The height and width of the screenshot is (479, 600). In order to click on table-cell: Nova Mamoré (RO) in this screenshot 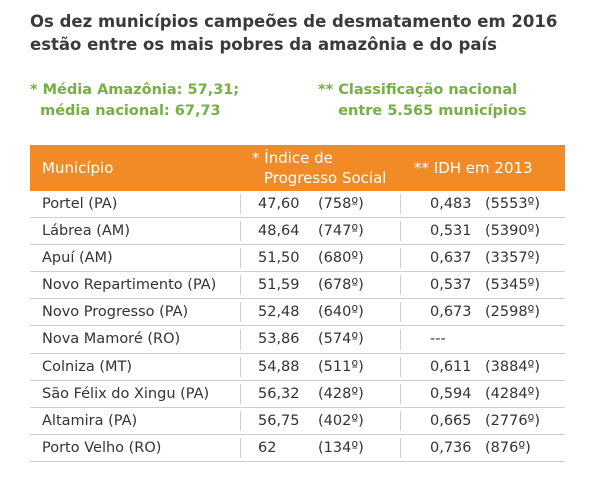, I will do `click(111, 339)`.